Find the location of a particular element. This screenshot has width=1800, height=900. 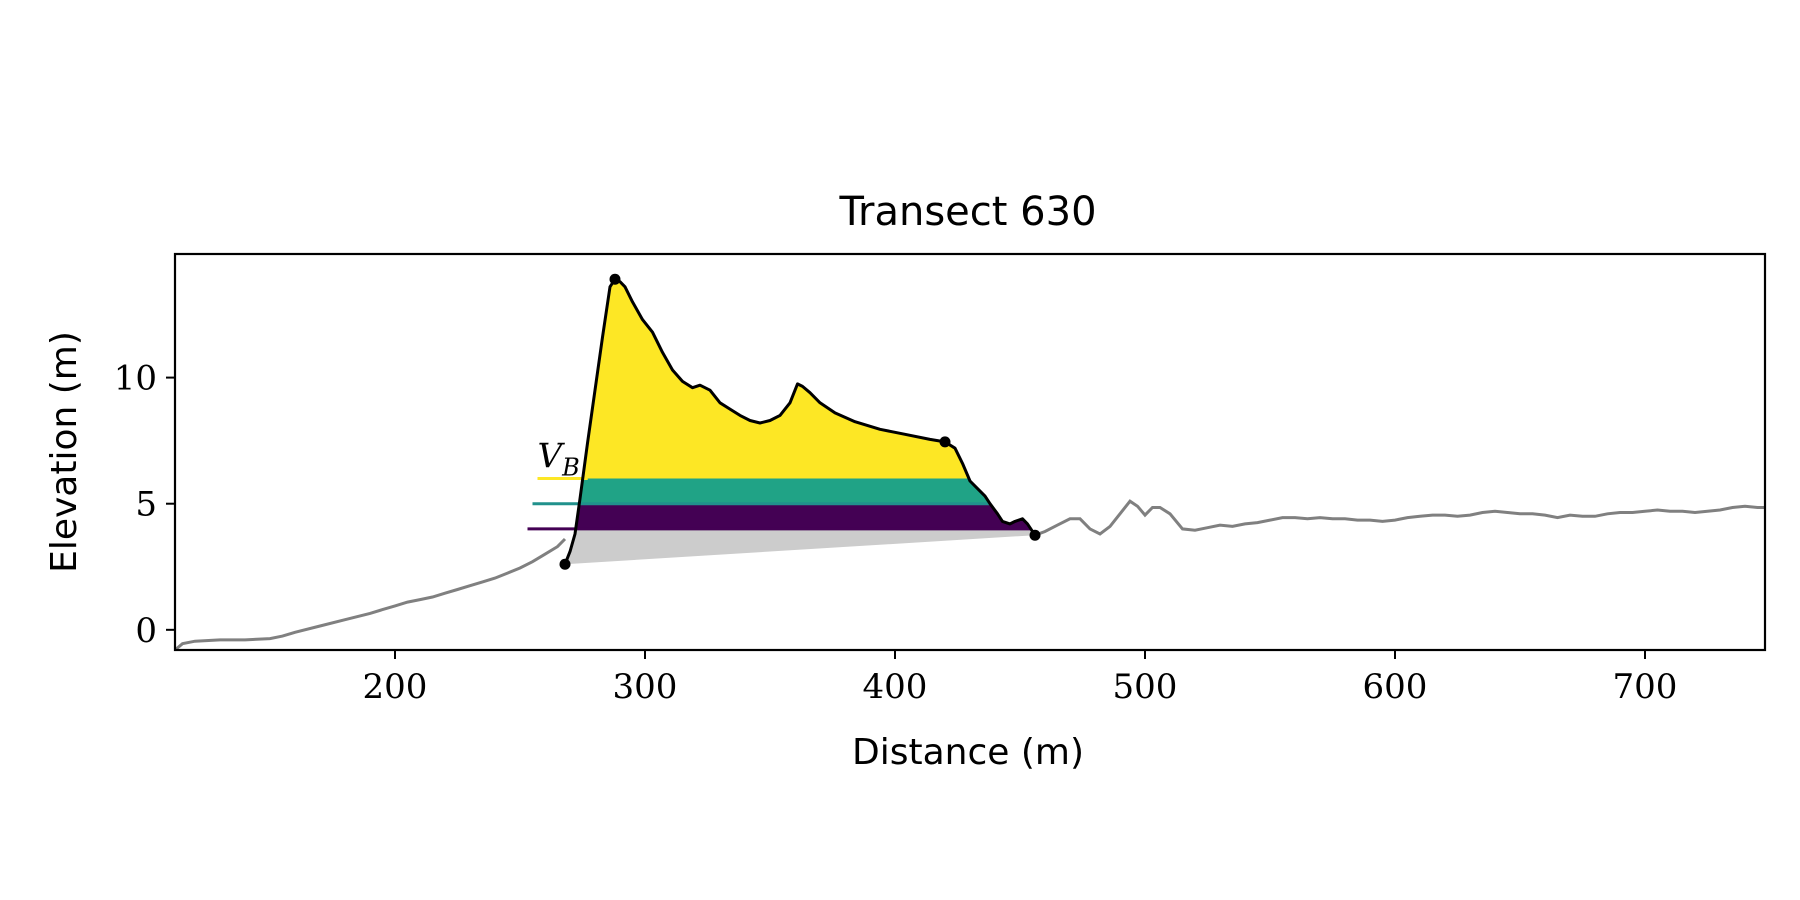

landward-profile-line is located at coordinates (370, 594).